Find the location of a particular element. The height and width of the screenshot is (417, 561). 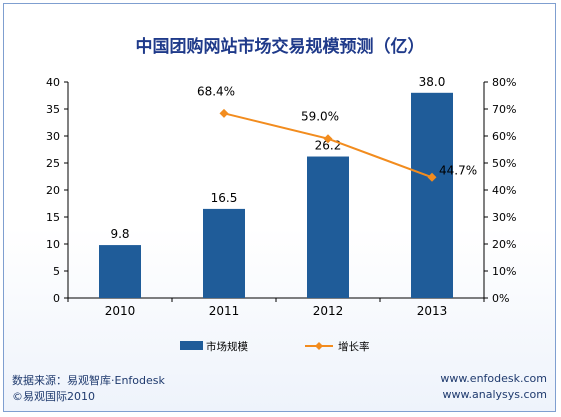

growth-rate-label: 44.7% is located at coordinates (458, 170).